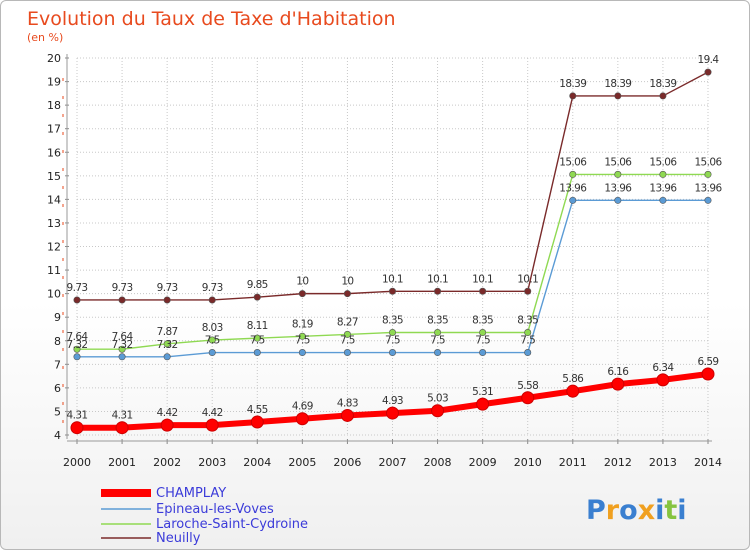  What do you see at coordinates (54, 270) in the screenshot?
I see `y-tick-label: 11` at bounding box center [54, 270].